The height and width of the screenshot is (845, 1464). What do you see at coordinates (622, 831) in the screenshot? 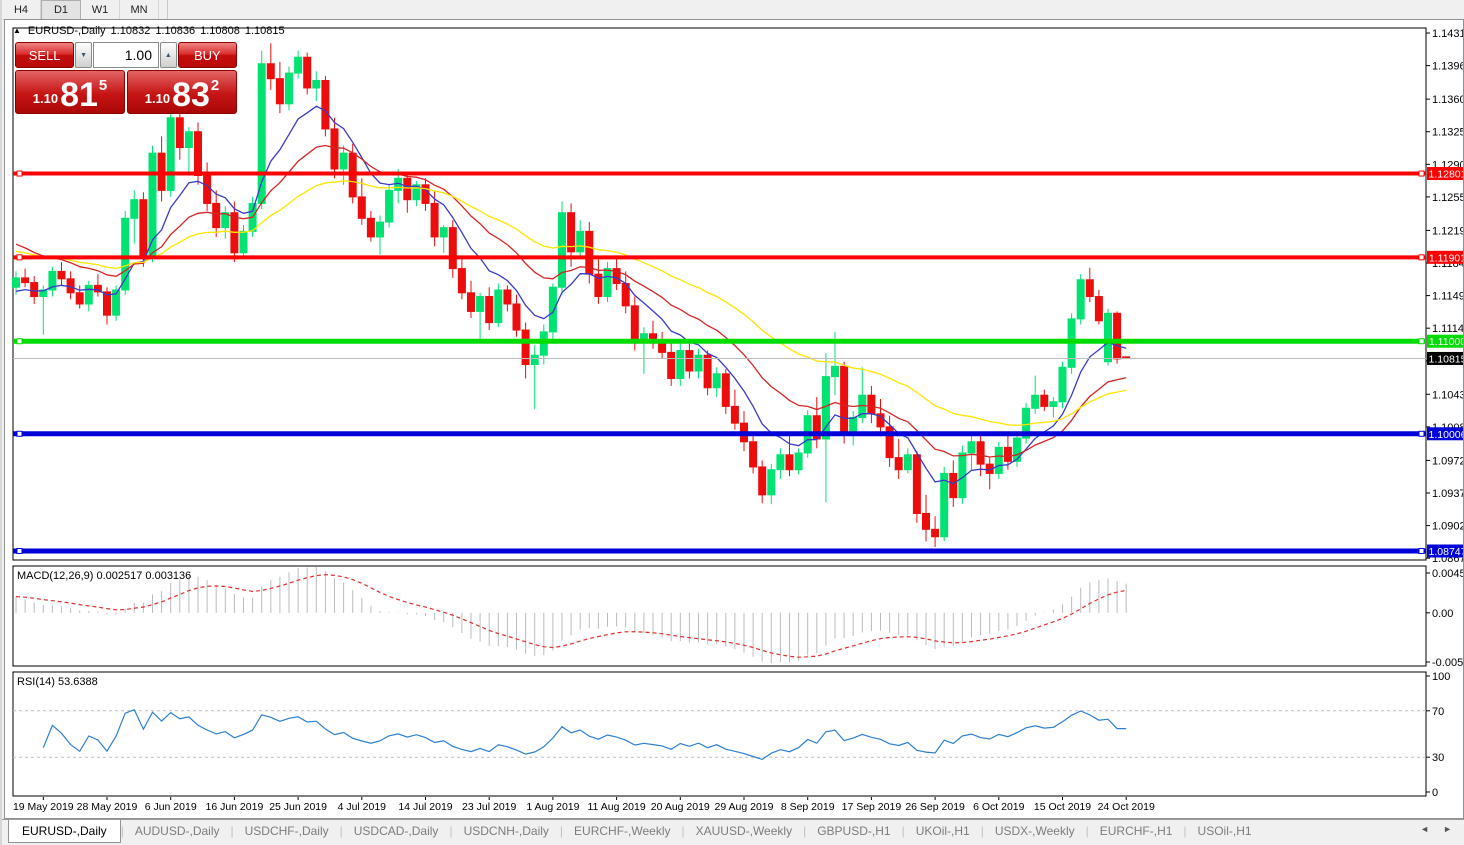
I see `tab-eurchf-weekly: EURCHF-,Weekly` at bounding box center [622, 831].